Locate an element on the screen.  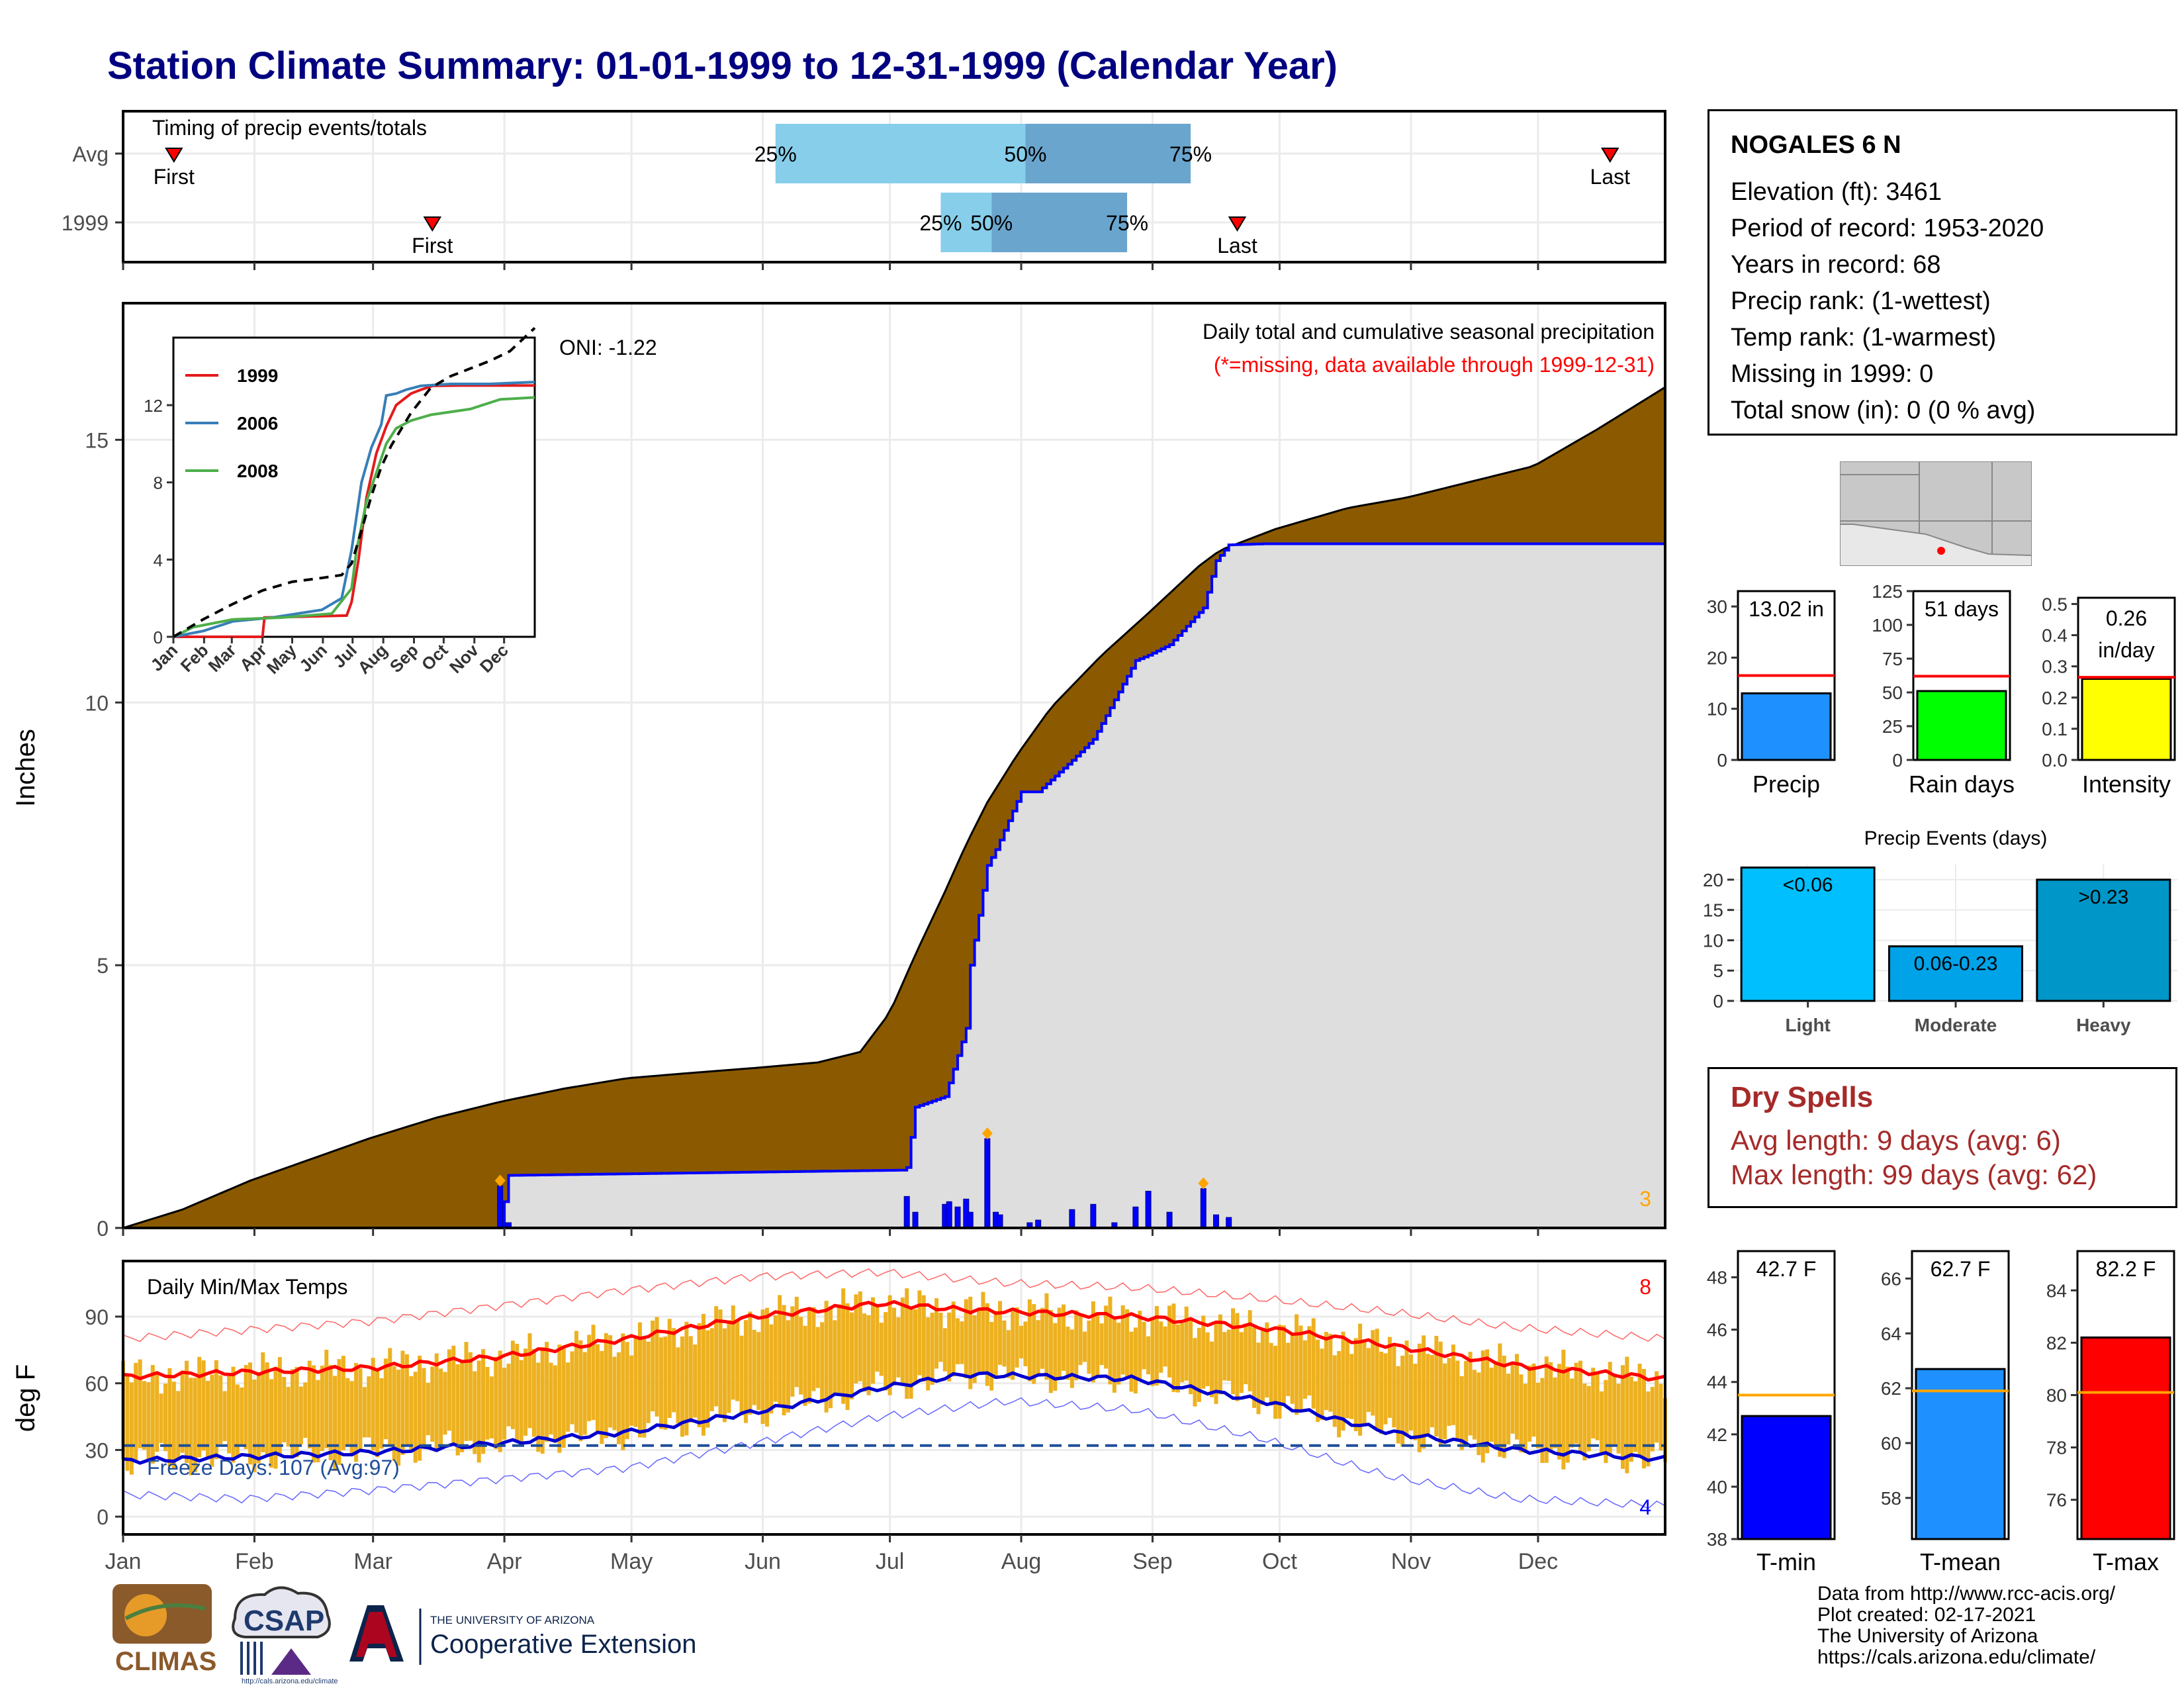
timing-frame is located at coordinates (894, 186).